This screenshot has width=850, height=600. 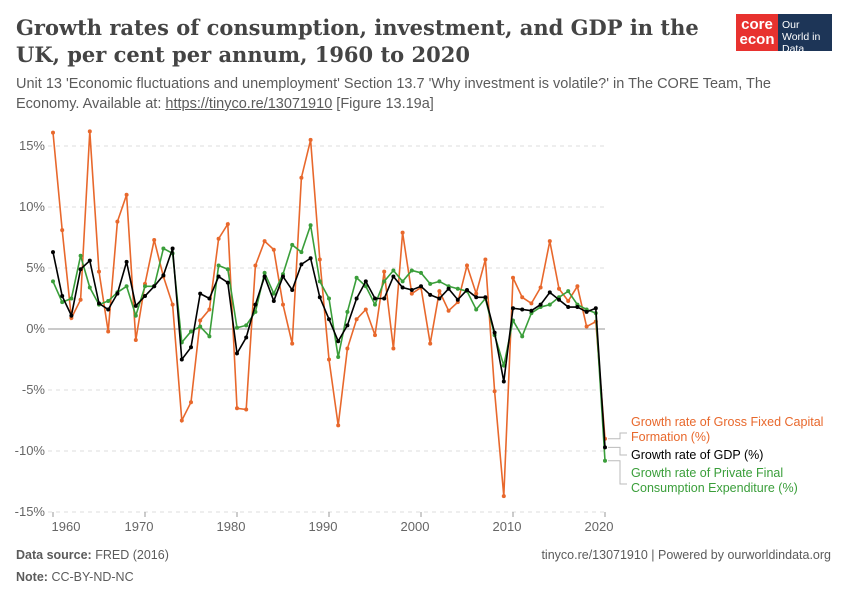 What do you see at coordinates (805, 34) in the screenshot?
I see `owid-logo: Our World in Data` at bounding box center [805, 34].